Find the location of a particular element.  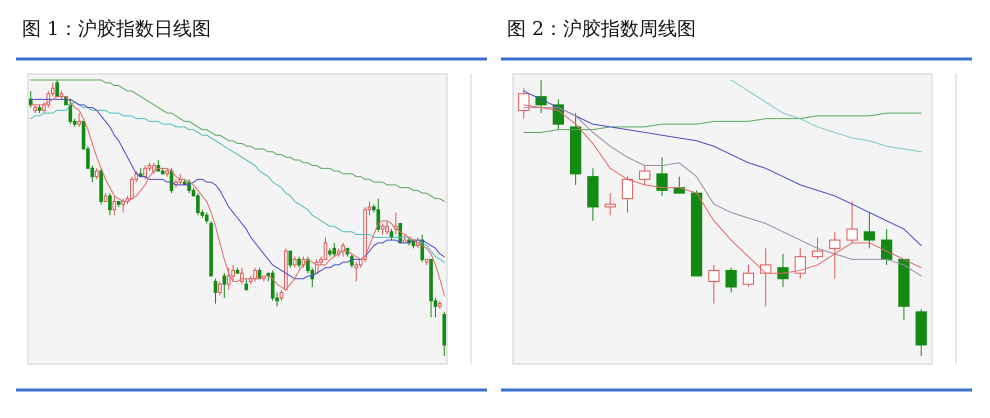

chart-title: 图 1：沪胶指数日线图 is located at coordinates (117, 29).